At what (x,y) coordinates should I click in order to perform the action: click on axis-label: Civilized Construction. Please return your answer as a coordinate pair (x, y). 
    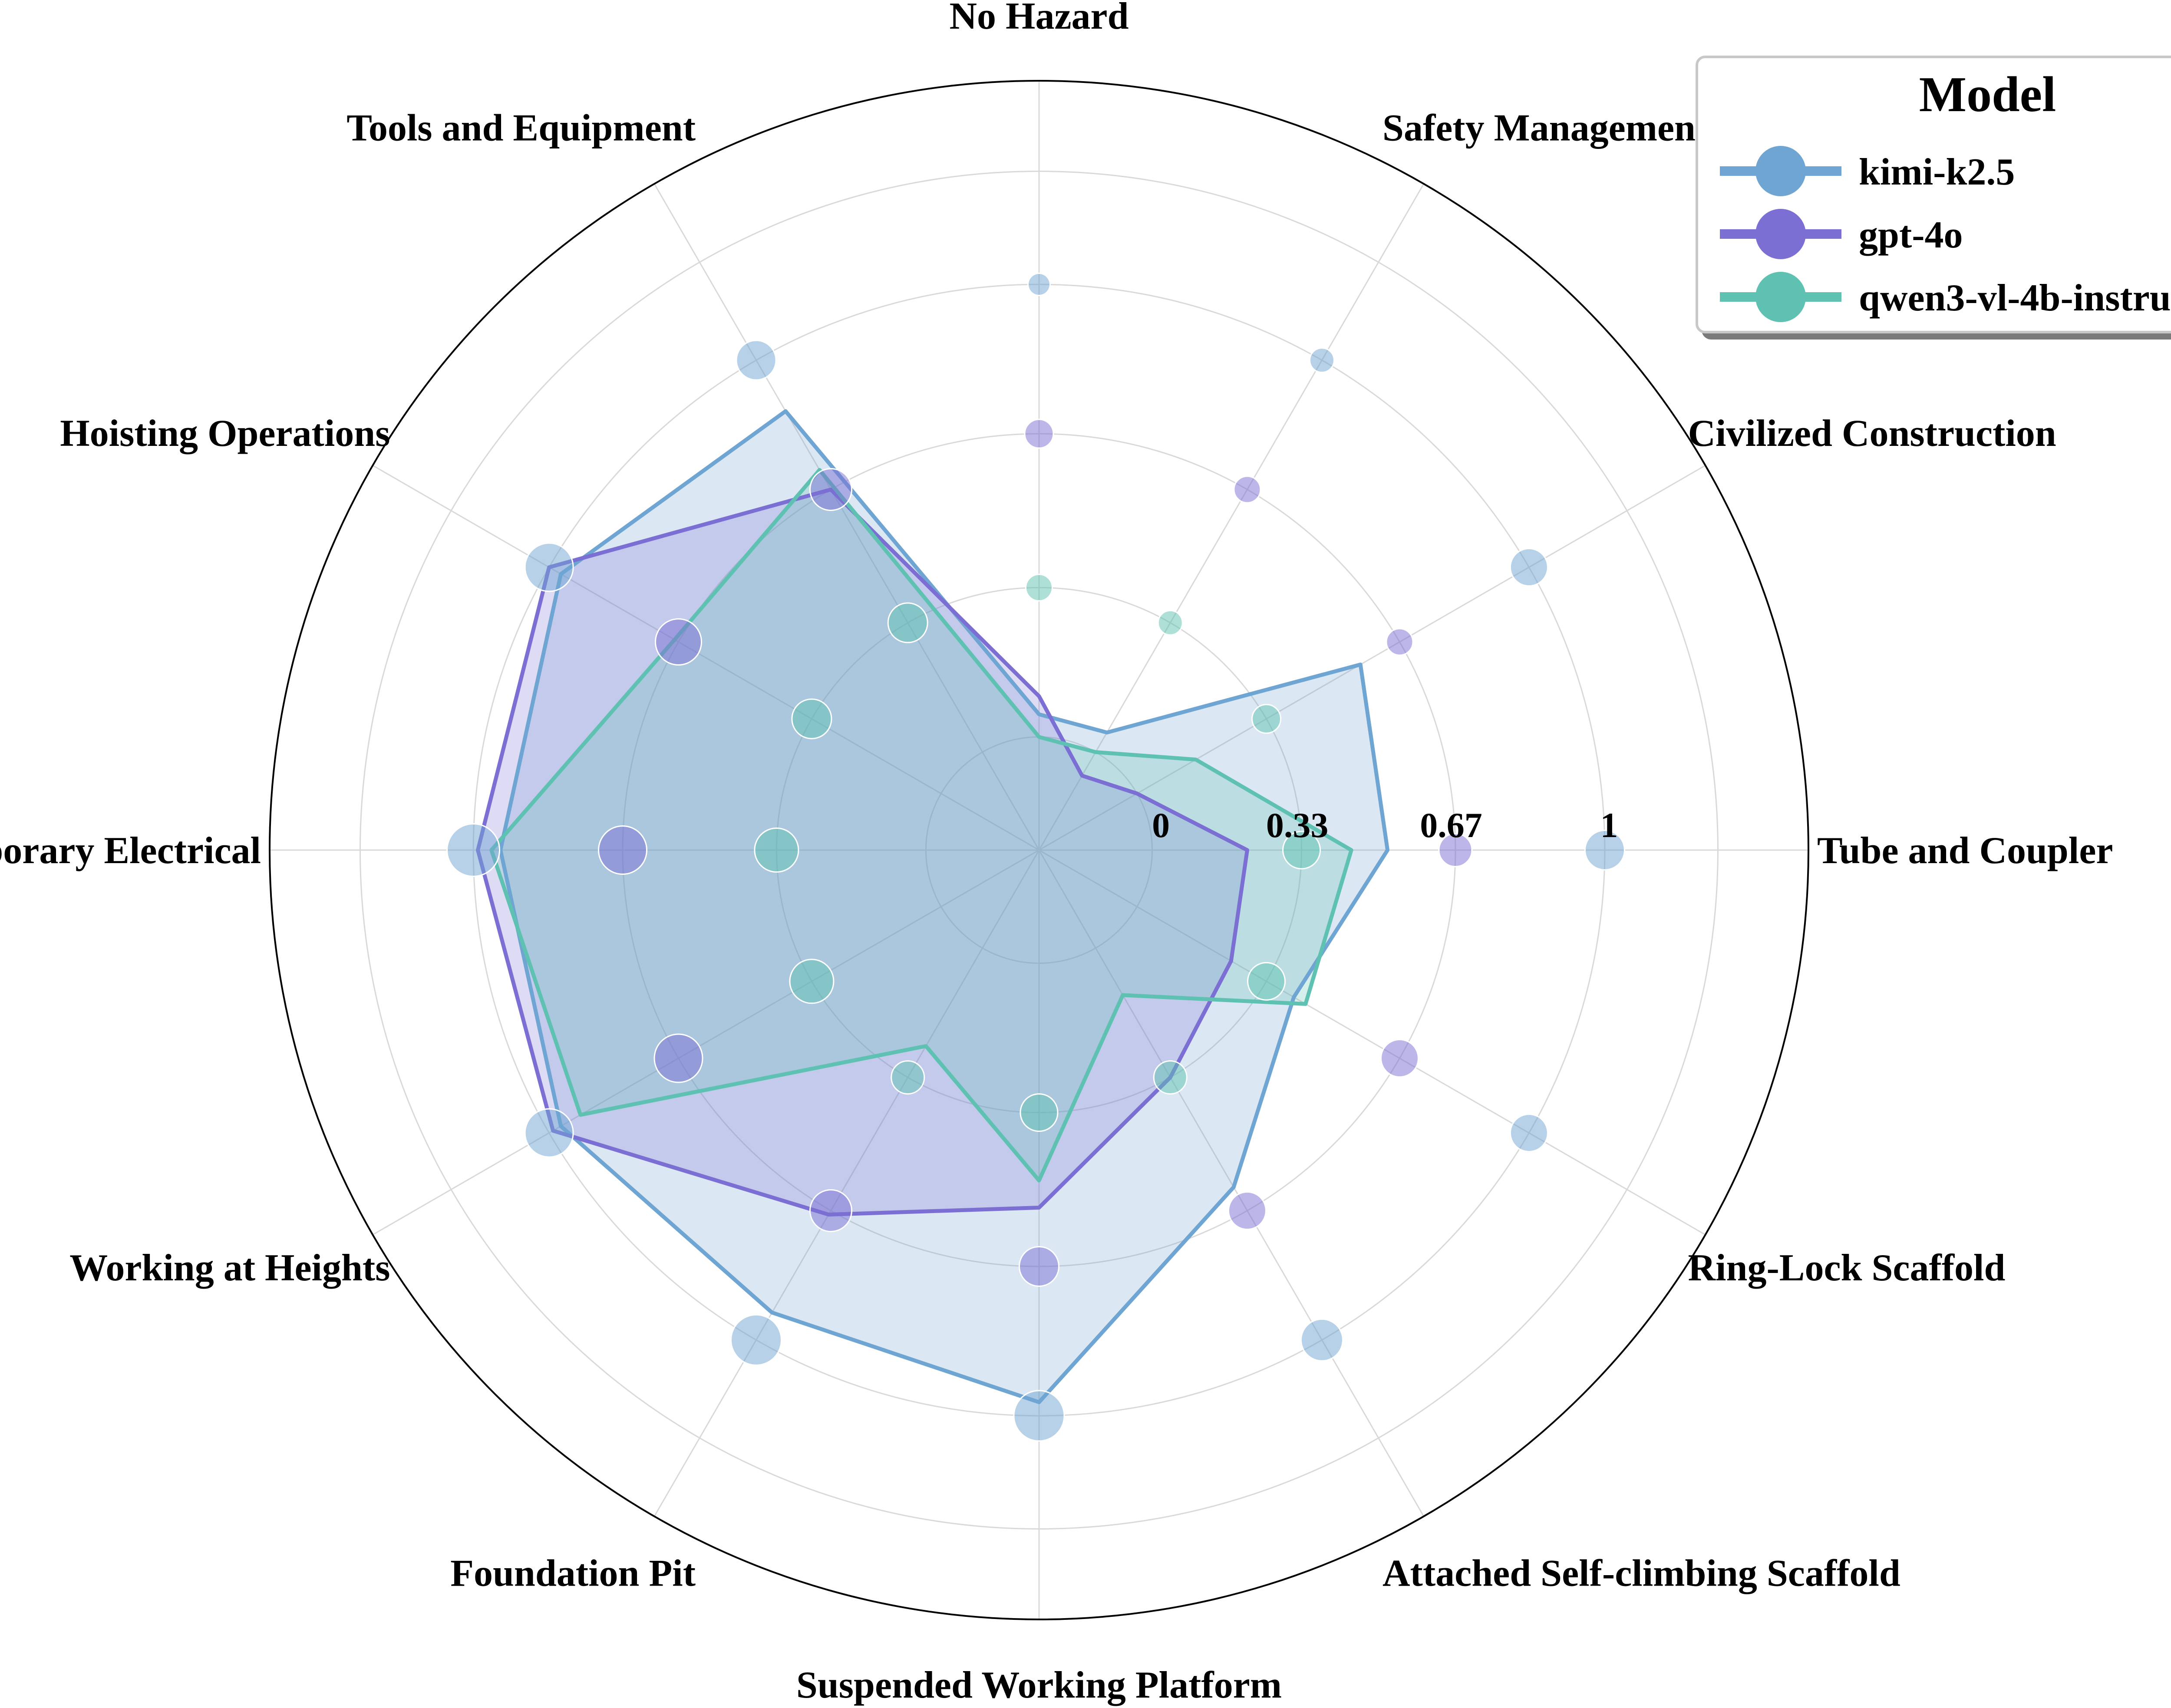
    Looking at the image, I should click on (1872, 433).